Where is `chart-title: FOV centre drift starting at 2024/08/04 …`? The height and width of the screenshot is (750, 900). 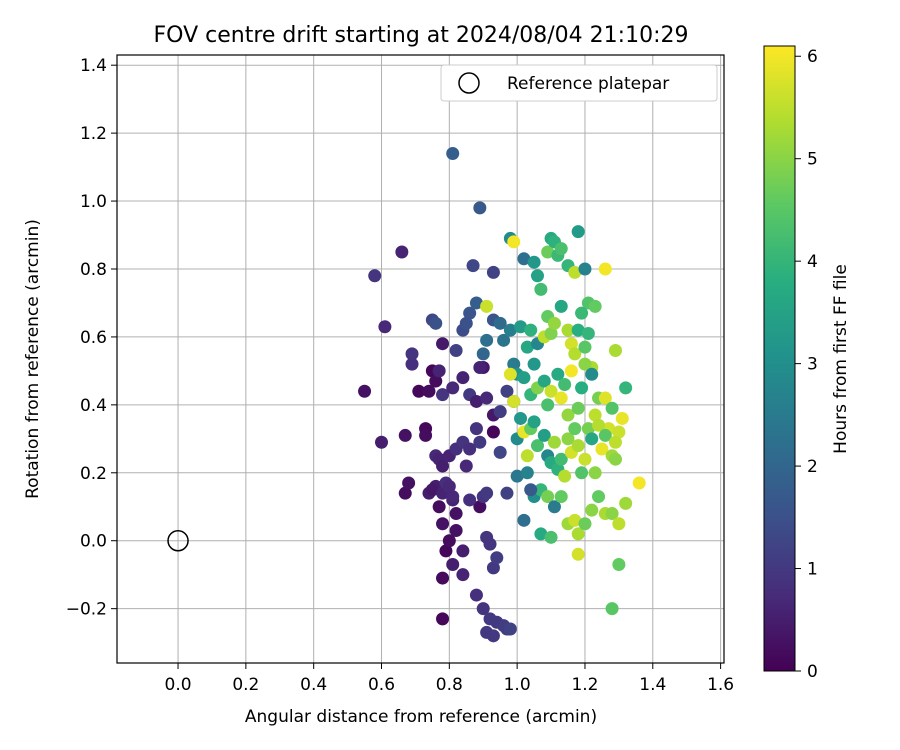
chart-title: FOV centre drift starting at 2024/08/04 … is located at coordinates (421, 35).